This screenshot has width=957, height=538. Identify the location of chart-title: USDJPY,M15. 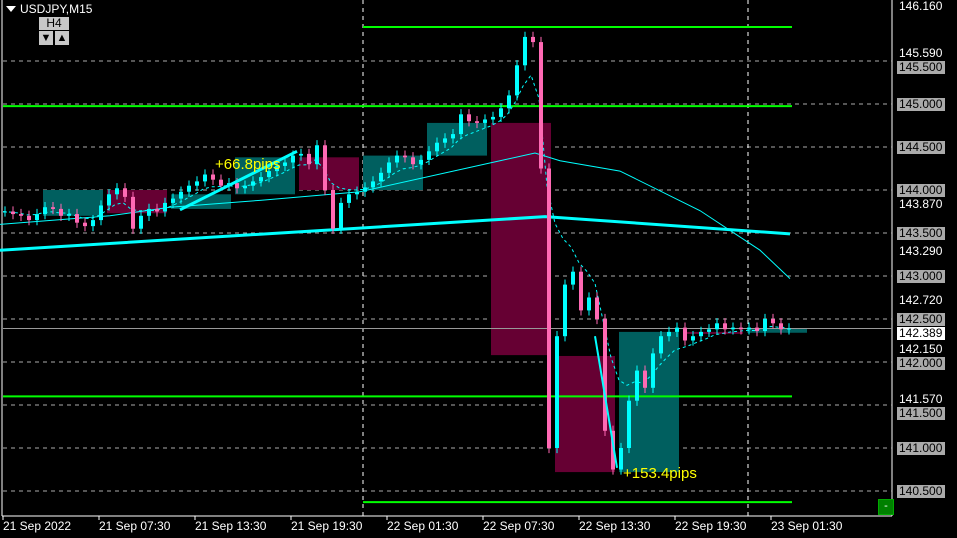
(49, 9).